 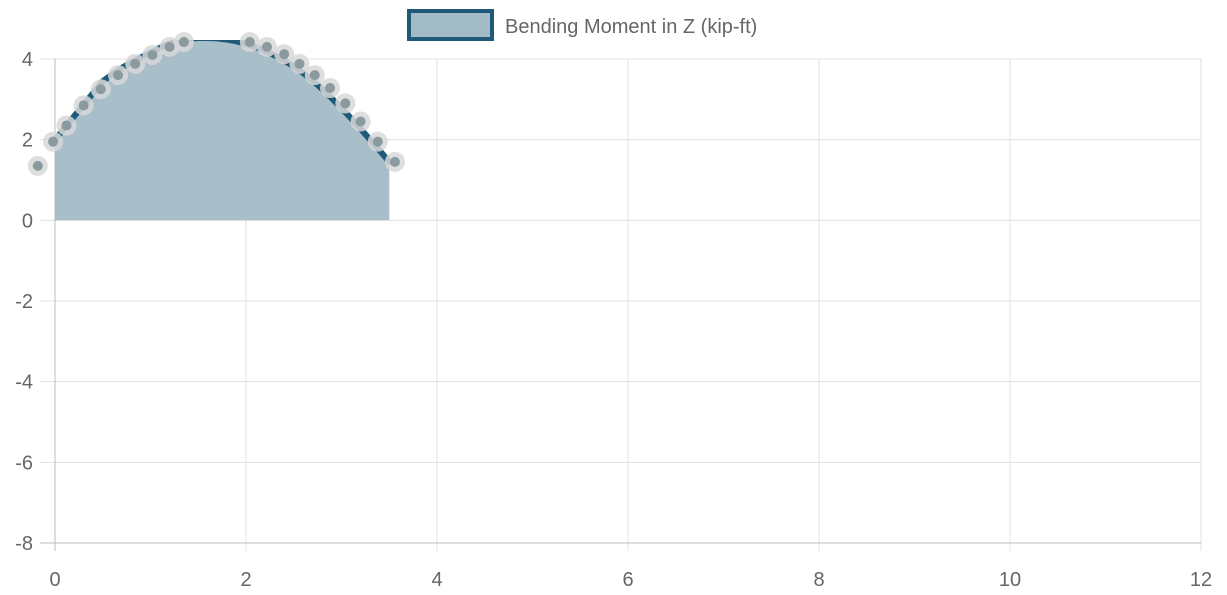 I want to click on y-tick-label: -8, so click(x=24, y=544).